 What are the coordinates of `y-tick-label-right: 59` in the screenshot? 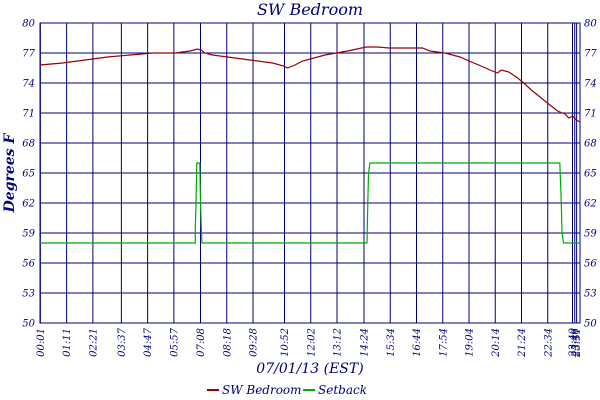 It's located at (590, 234).